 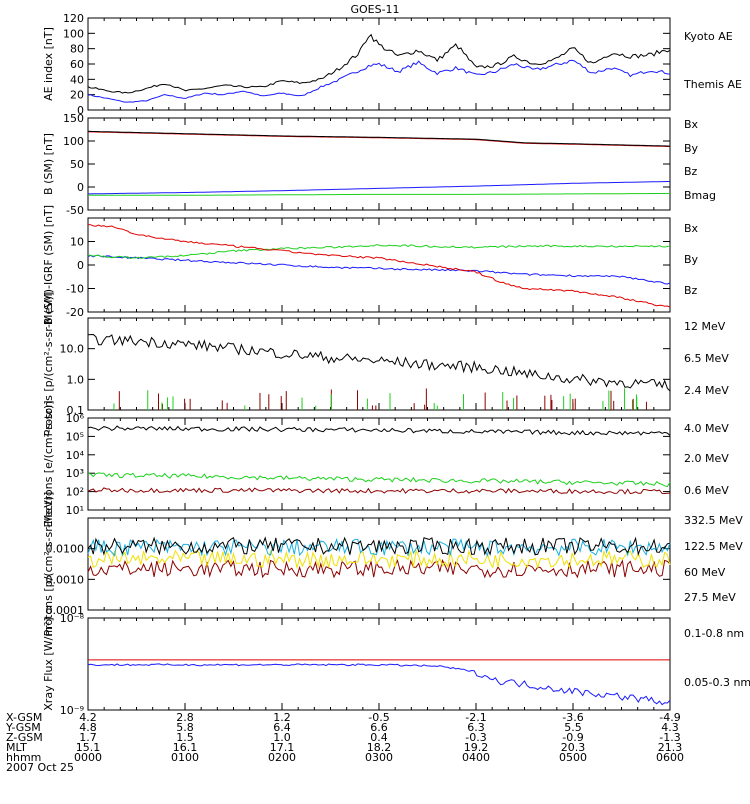 What do you see at coordinates (379, 188) in the screenshot?
I see `series-bx` at bounding box center [379, 188].